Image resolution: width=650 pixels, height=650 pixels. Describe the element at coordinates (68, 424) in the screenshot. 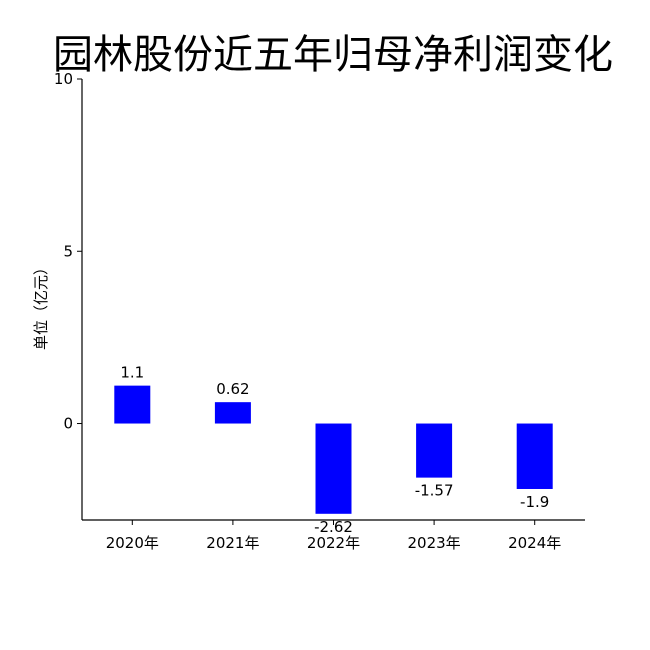

I see `y-tick-label: 0` at that location.